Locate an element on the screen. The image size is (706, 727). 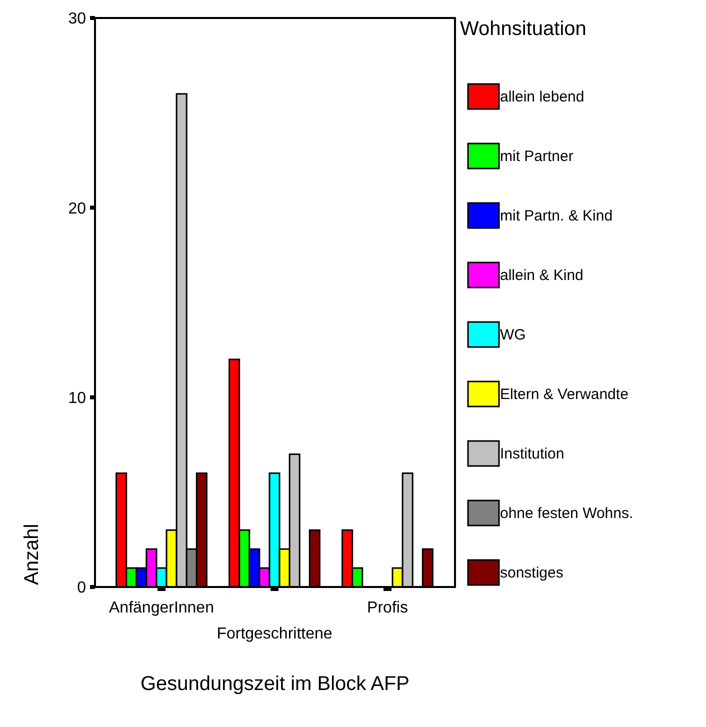
x-axis-title: Gesundungszeit im Block AFP is located at coordinates (275, 684).